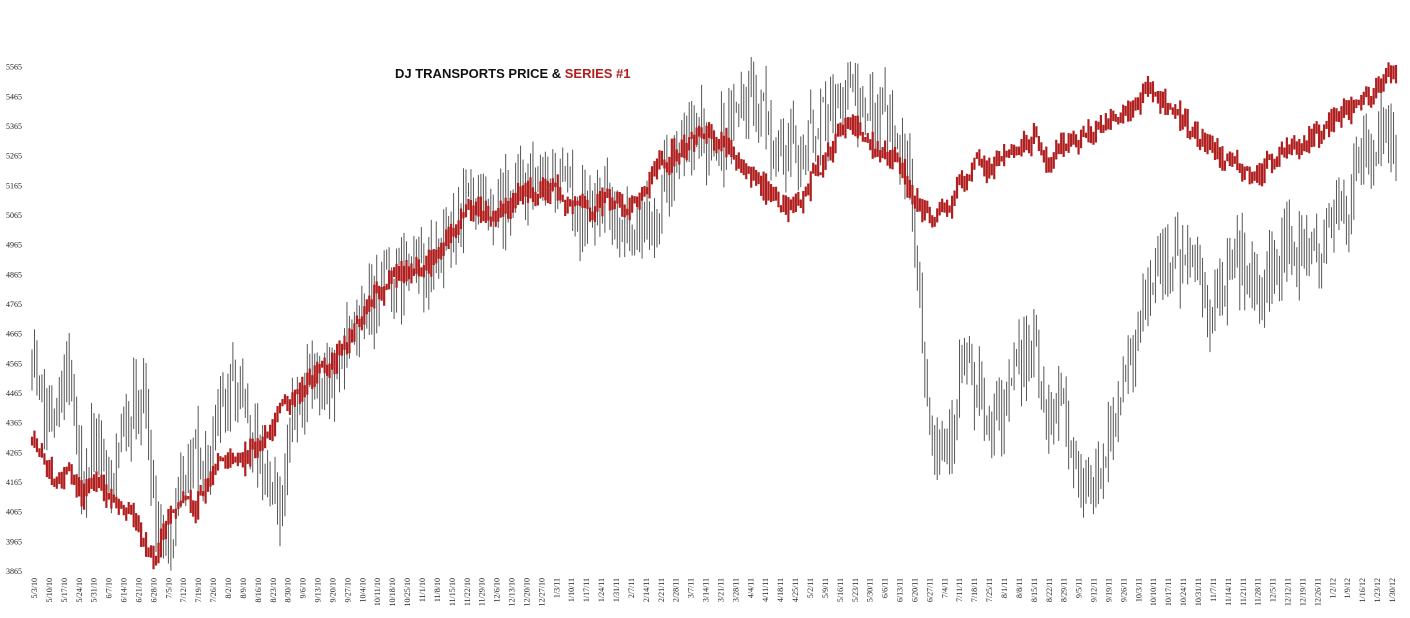  I want to click on x-tick-label: 1/30/12, so click(1392, 590).